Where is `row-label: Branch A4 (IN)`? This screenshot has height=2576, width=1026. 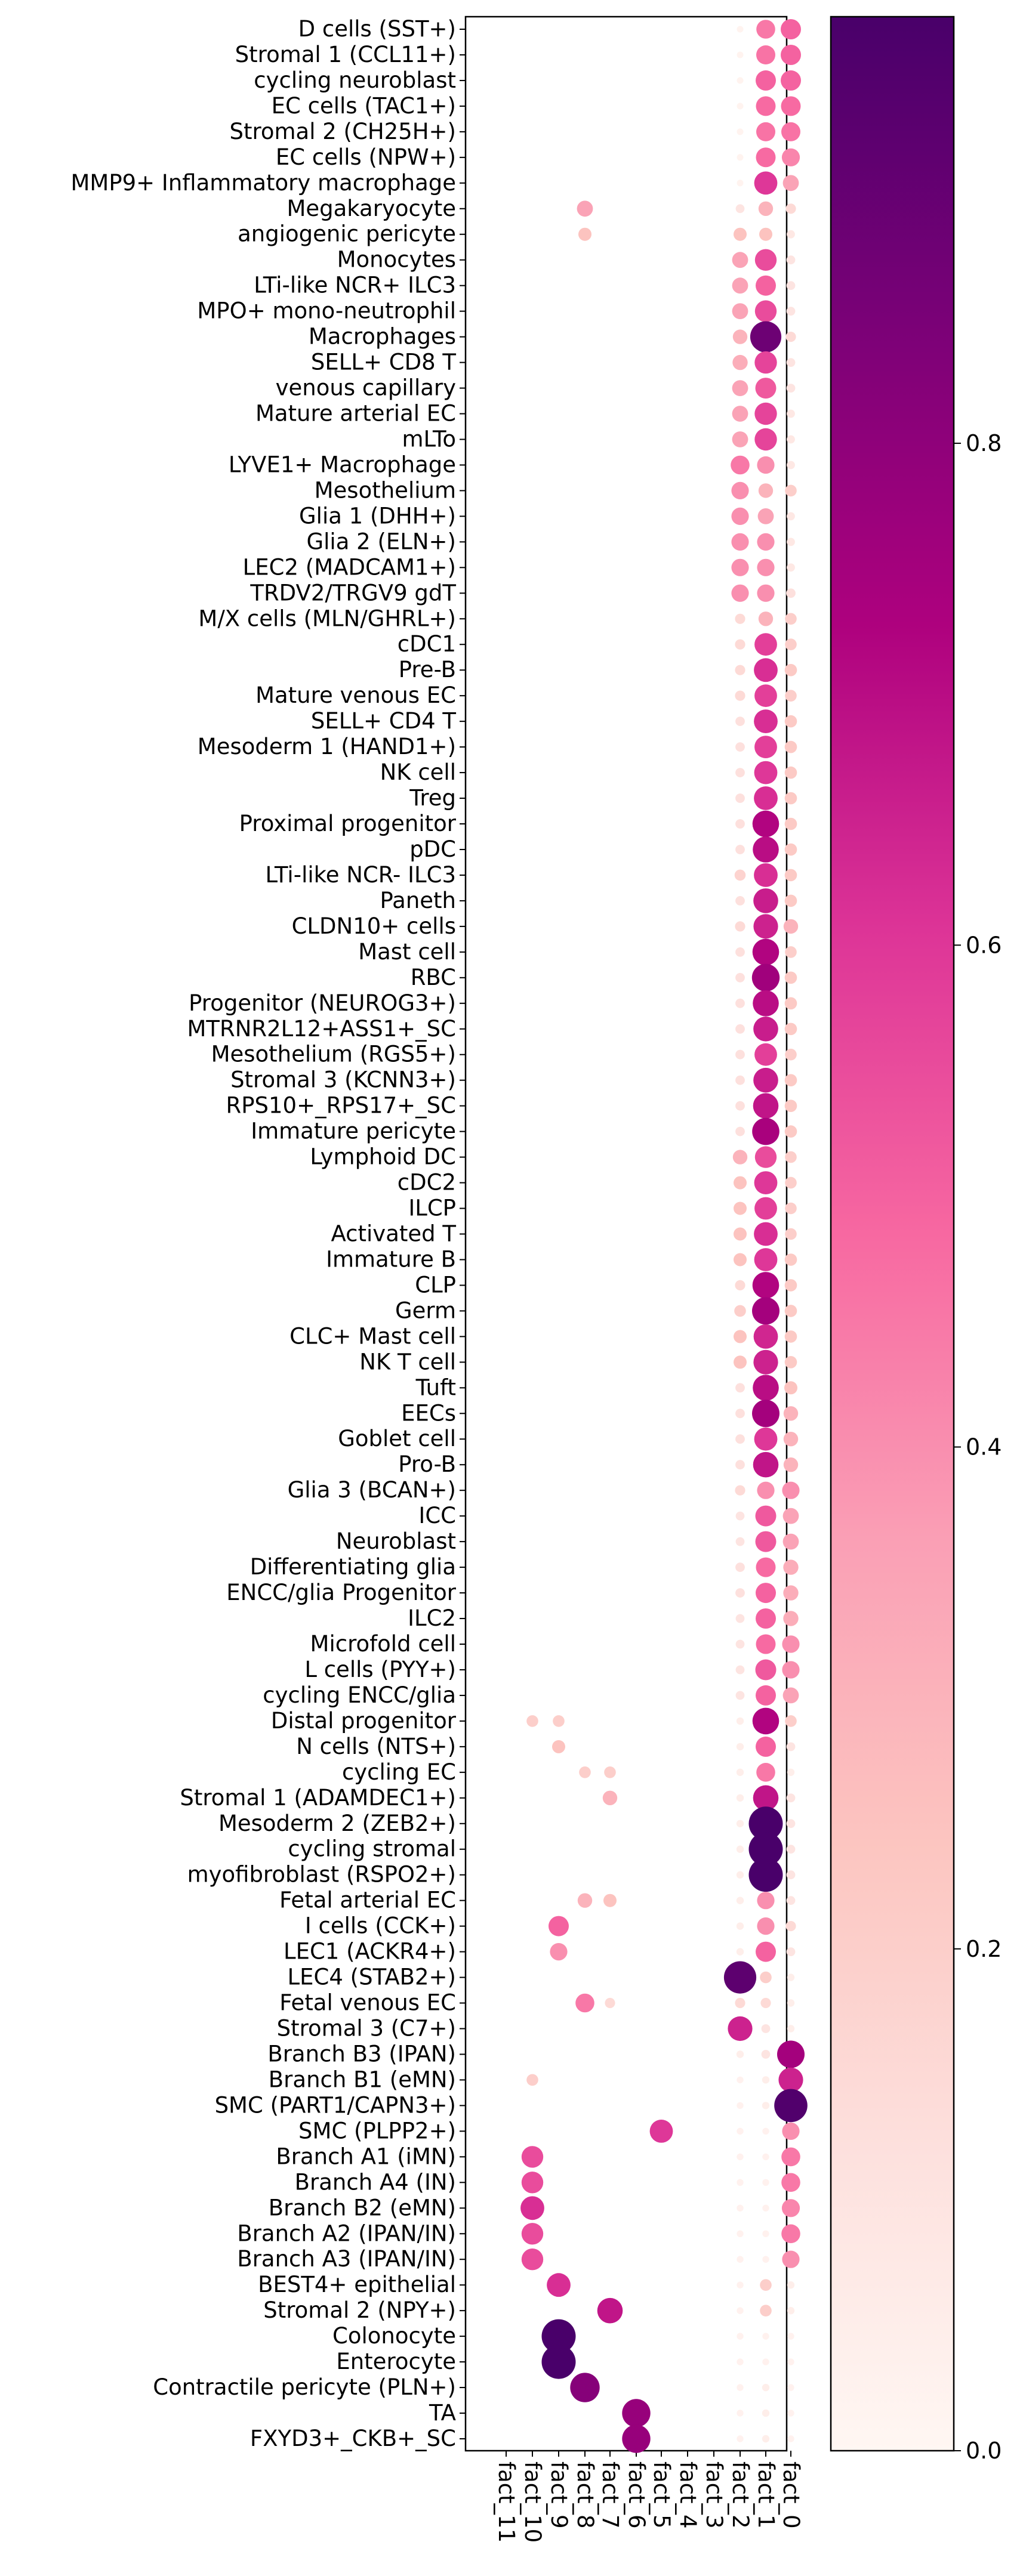
row-label: Branch A4 (IN) is located at coordinates (375, 2182).